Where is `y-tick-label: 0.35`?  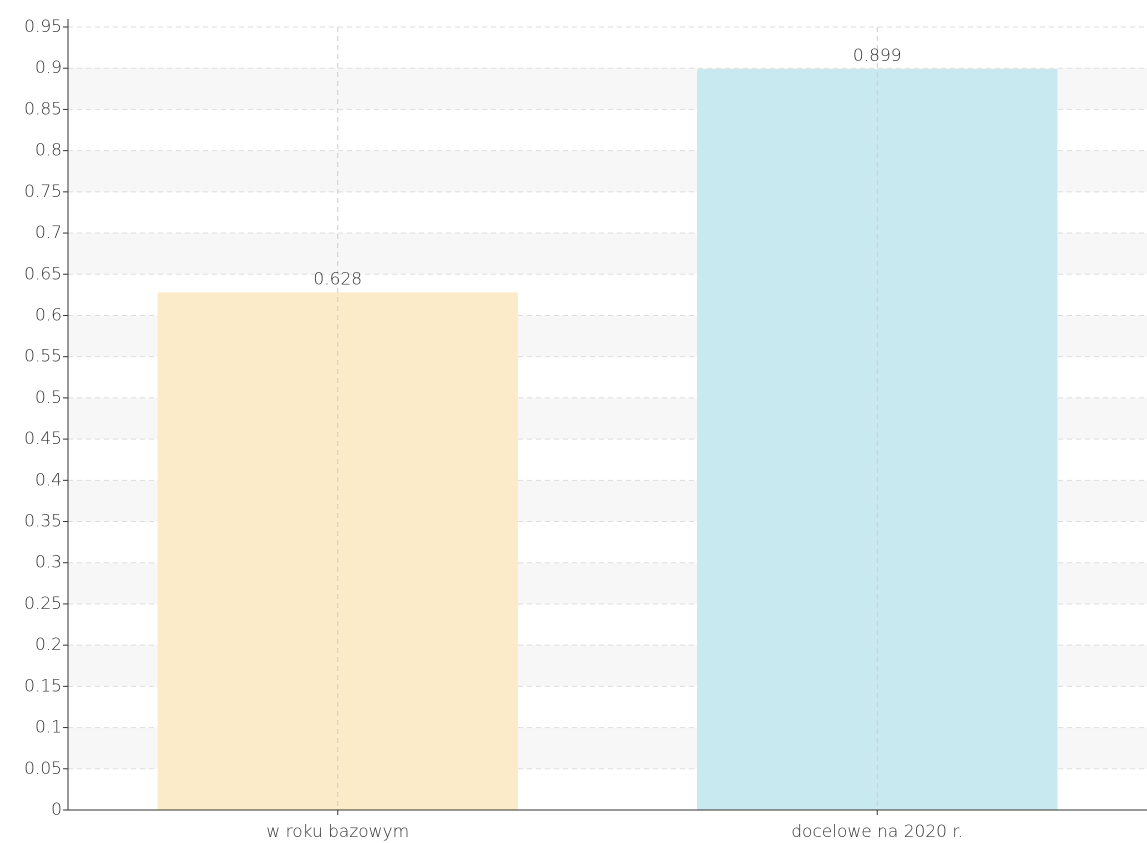 y-tick-label: 0.35 is located at coordinates (43, 522).